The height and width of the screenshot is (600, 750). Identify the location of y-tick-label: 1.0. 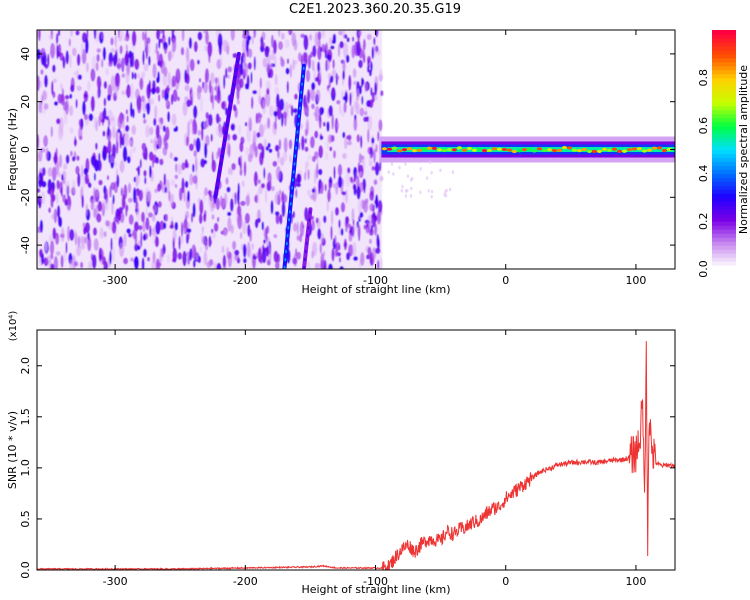
(25, 468).